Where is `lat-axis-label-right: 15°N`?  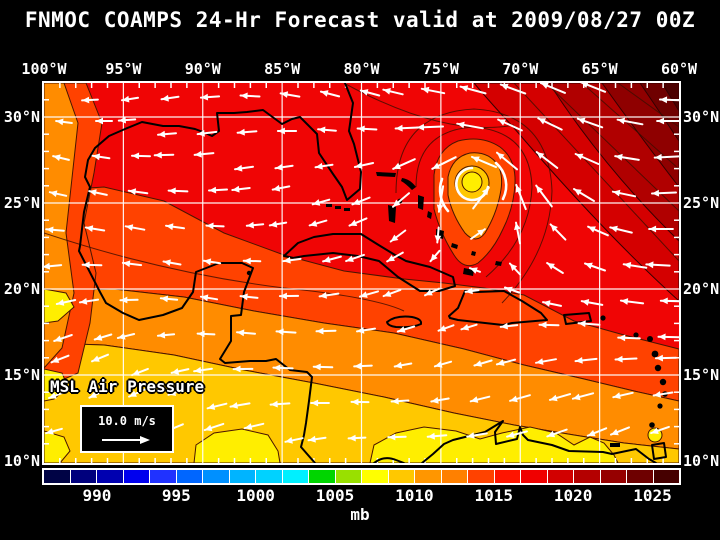 lat-axis-label-right: 15°N is located at coordinates (701, 375).